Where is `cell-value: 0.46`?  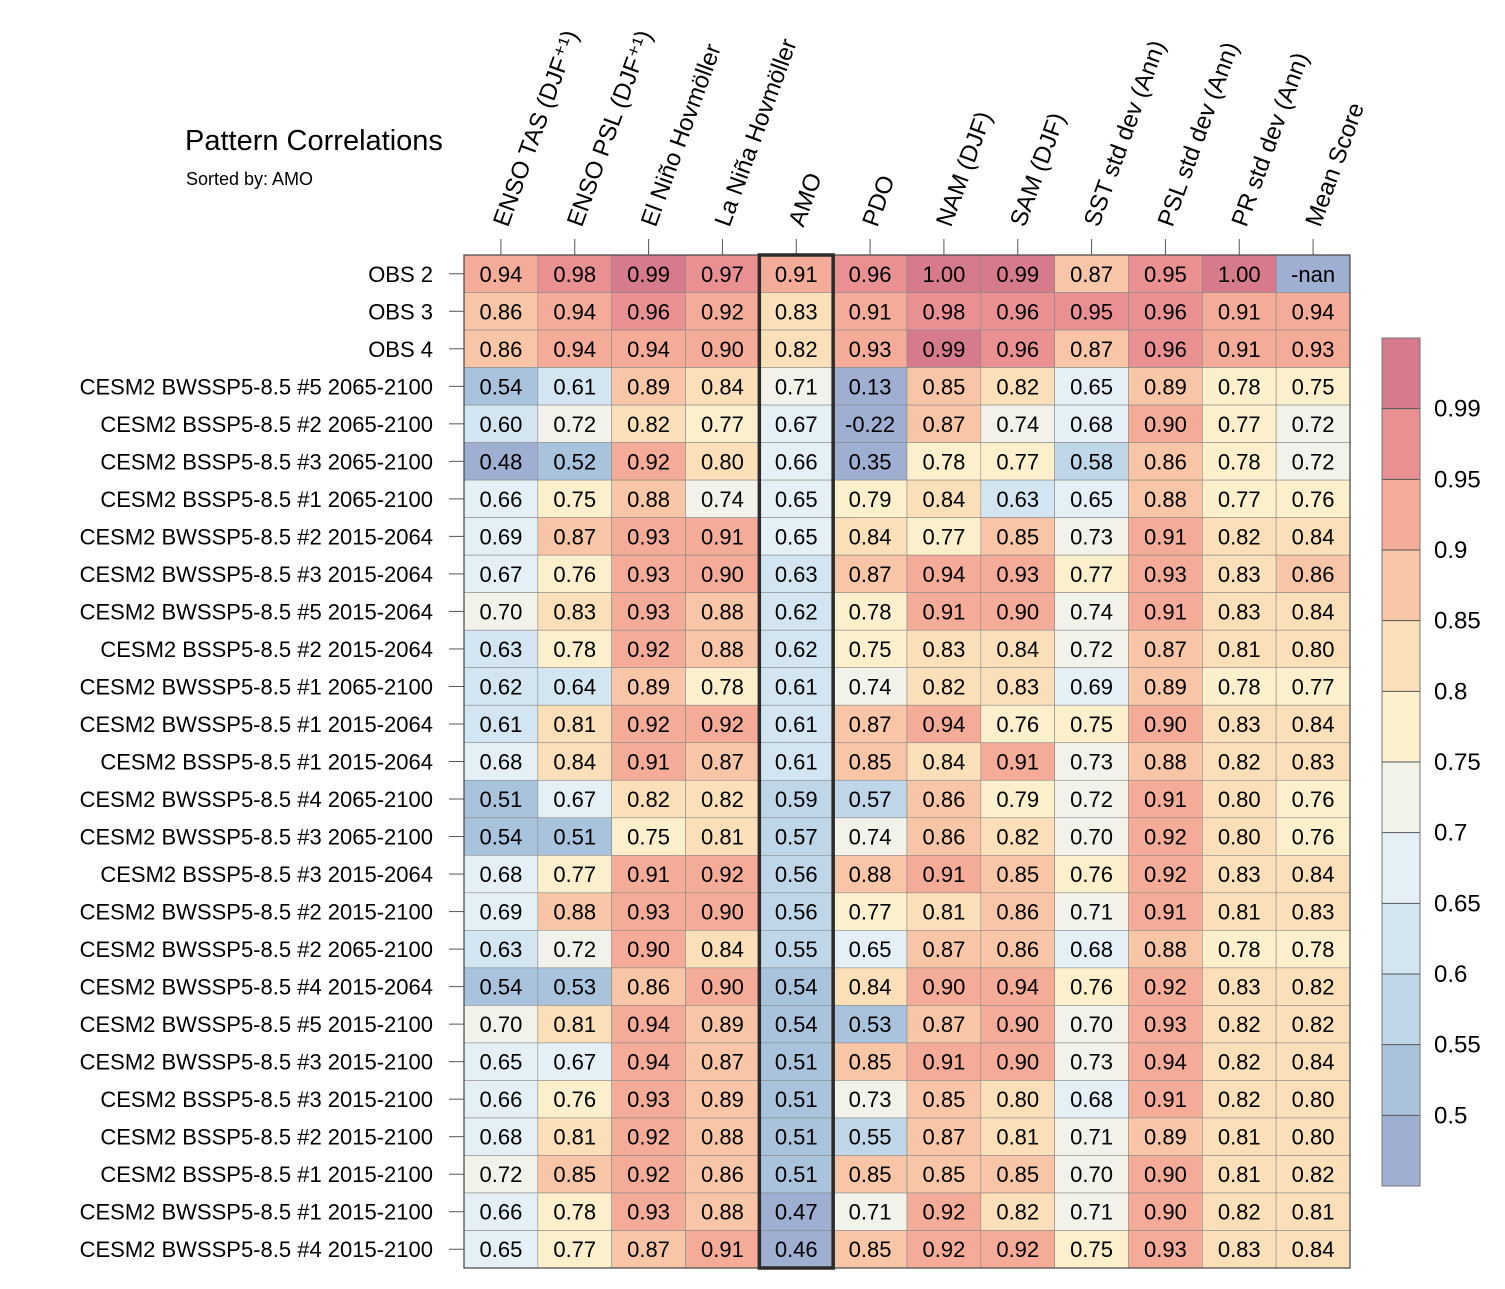
cell-value: 0.46 is located at coordinates (796, 1249).